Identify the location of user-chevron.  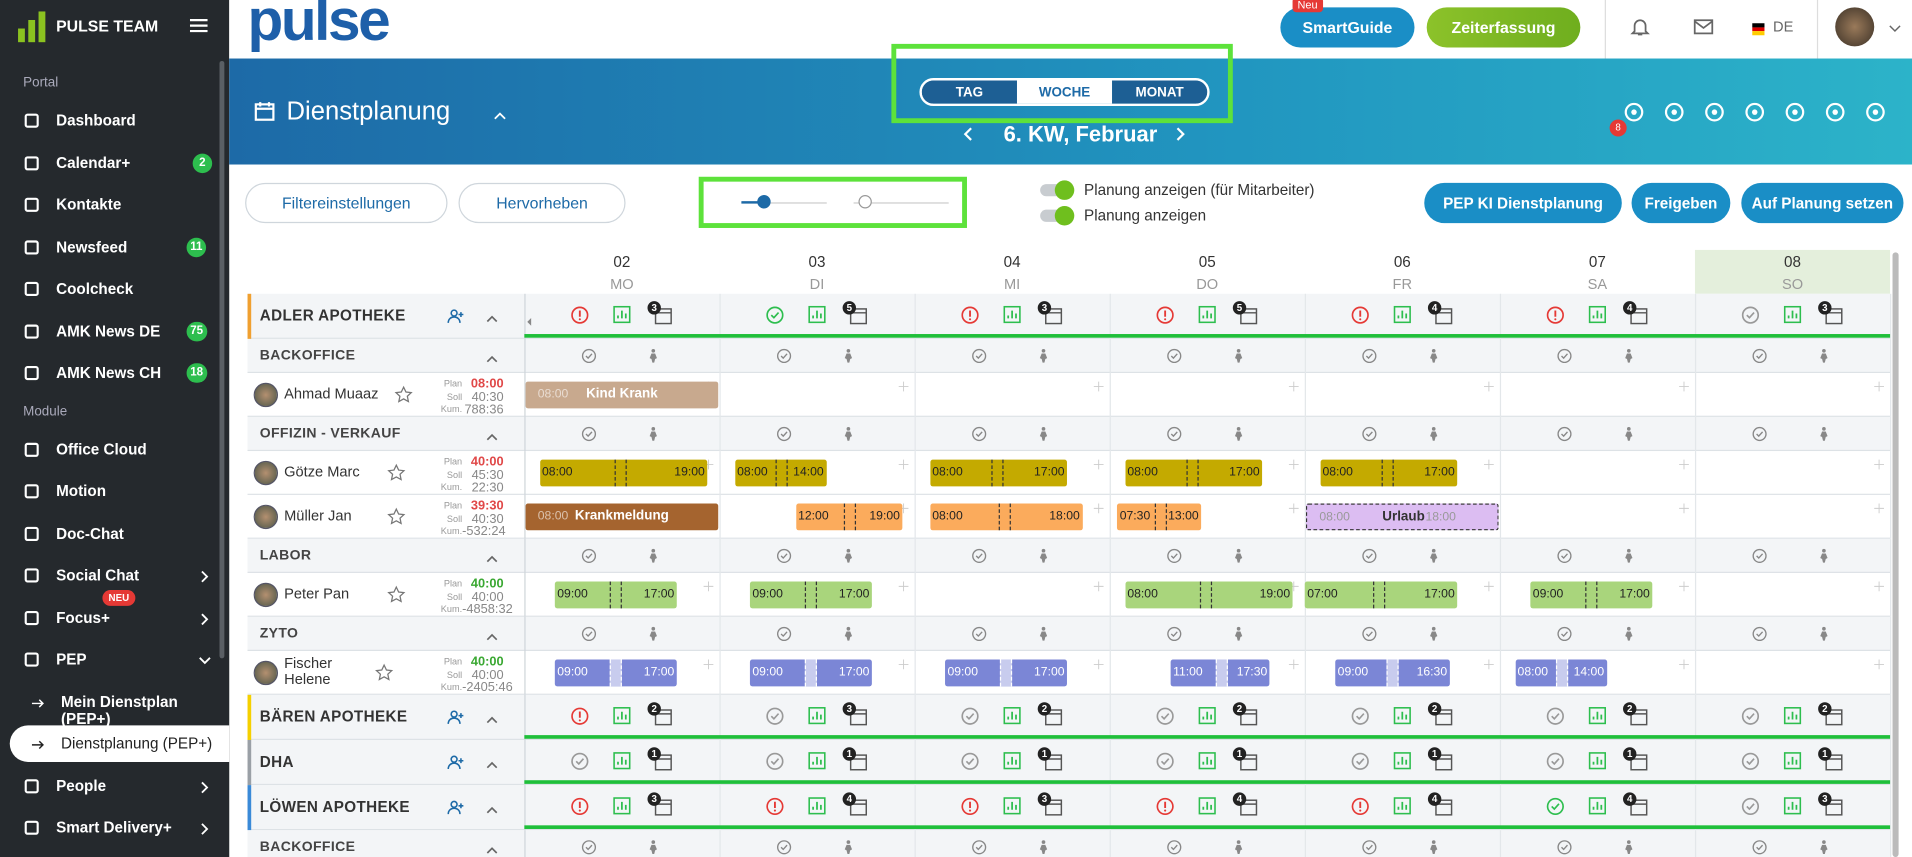
(1895, 27).